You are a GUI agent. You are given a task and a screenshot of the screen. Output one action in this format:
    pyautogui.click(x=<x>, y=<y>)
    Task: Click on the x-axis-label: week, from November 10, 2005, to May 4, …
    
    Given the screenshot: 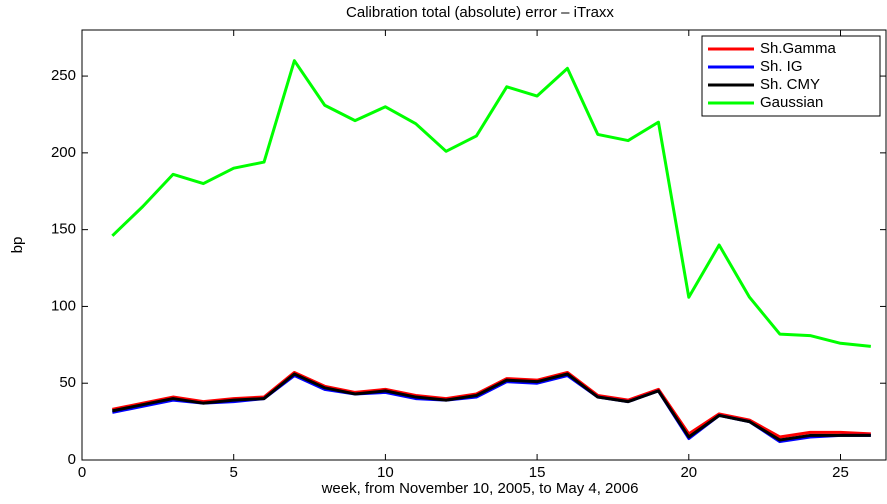 What is the action you would take?
    pyautogui.click(x=480, y=488)
    